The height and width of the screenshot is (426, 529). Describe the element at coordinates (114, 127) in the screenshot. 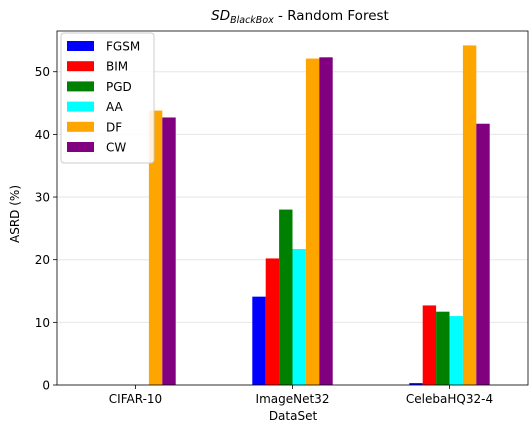

I see `legend-label: DF` at that location.